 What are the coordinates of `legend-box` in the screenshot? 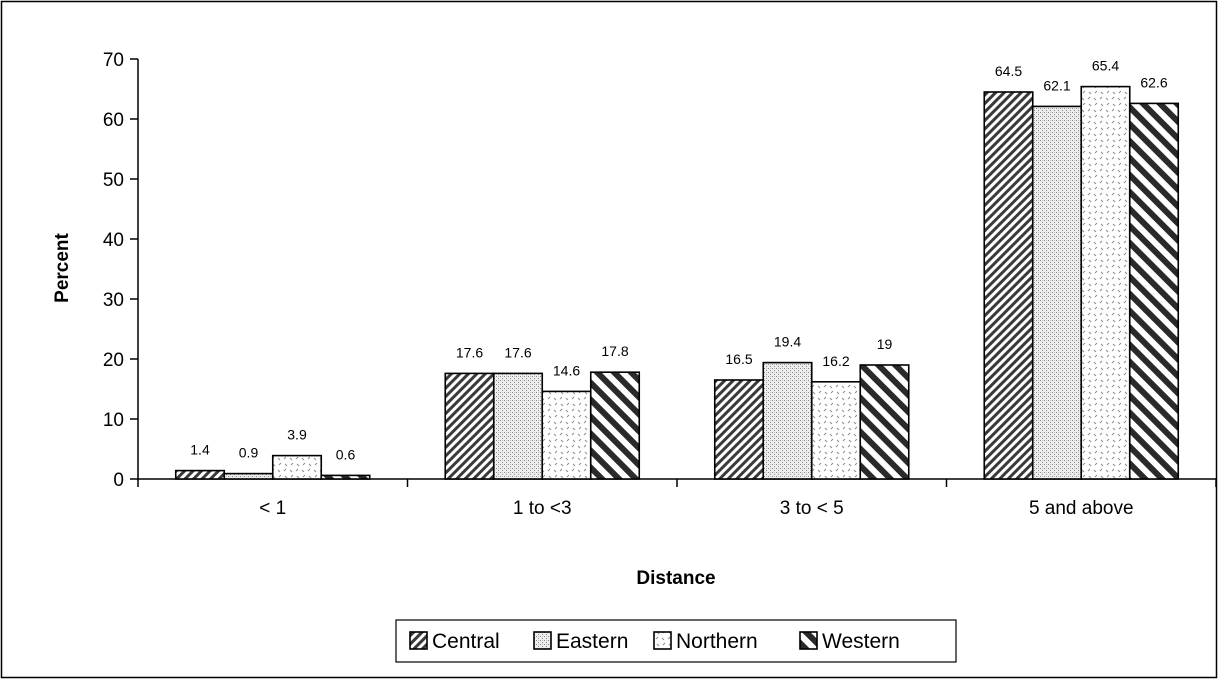 It's located at (676, 641).